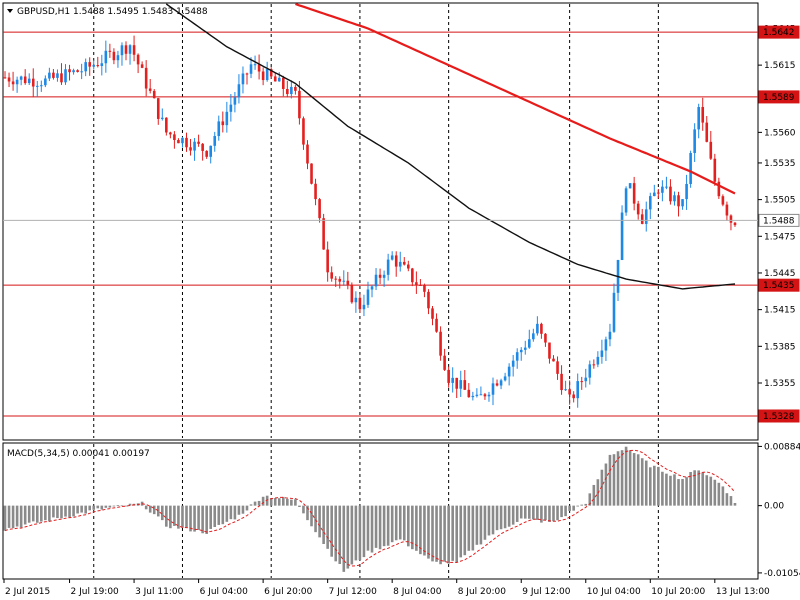 The height and width of the screenshot is (600, 800). I want to click on price-tick-label: 1.5385, so click(780, 347).